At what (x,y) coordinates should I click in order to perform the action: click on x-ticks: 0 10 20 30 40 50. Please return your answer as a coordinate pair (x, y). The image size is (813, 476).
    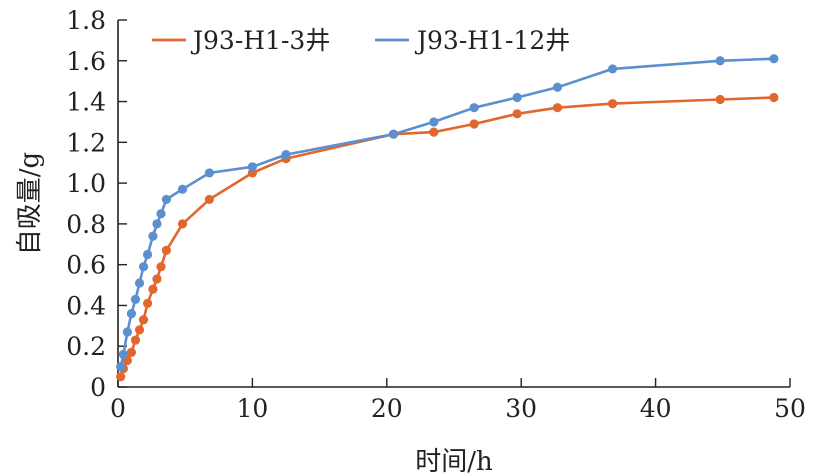
    Looking at the image, I should click on (458, 400).